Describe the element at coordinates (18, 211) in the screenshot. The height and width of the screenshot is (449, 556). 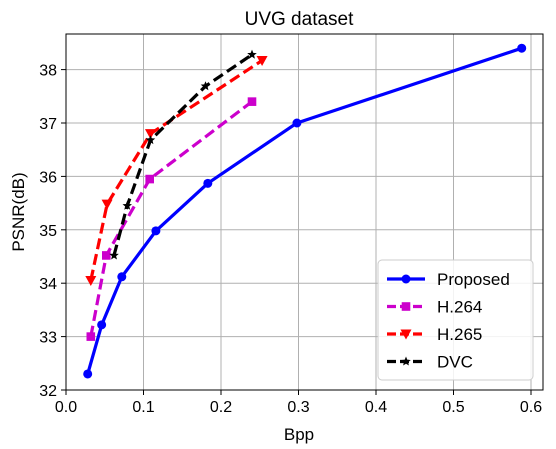
I see `y-axis-label: PSNR(dB)` at that location.